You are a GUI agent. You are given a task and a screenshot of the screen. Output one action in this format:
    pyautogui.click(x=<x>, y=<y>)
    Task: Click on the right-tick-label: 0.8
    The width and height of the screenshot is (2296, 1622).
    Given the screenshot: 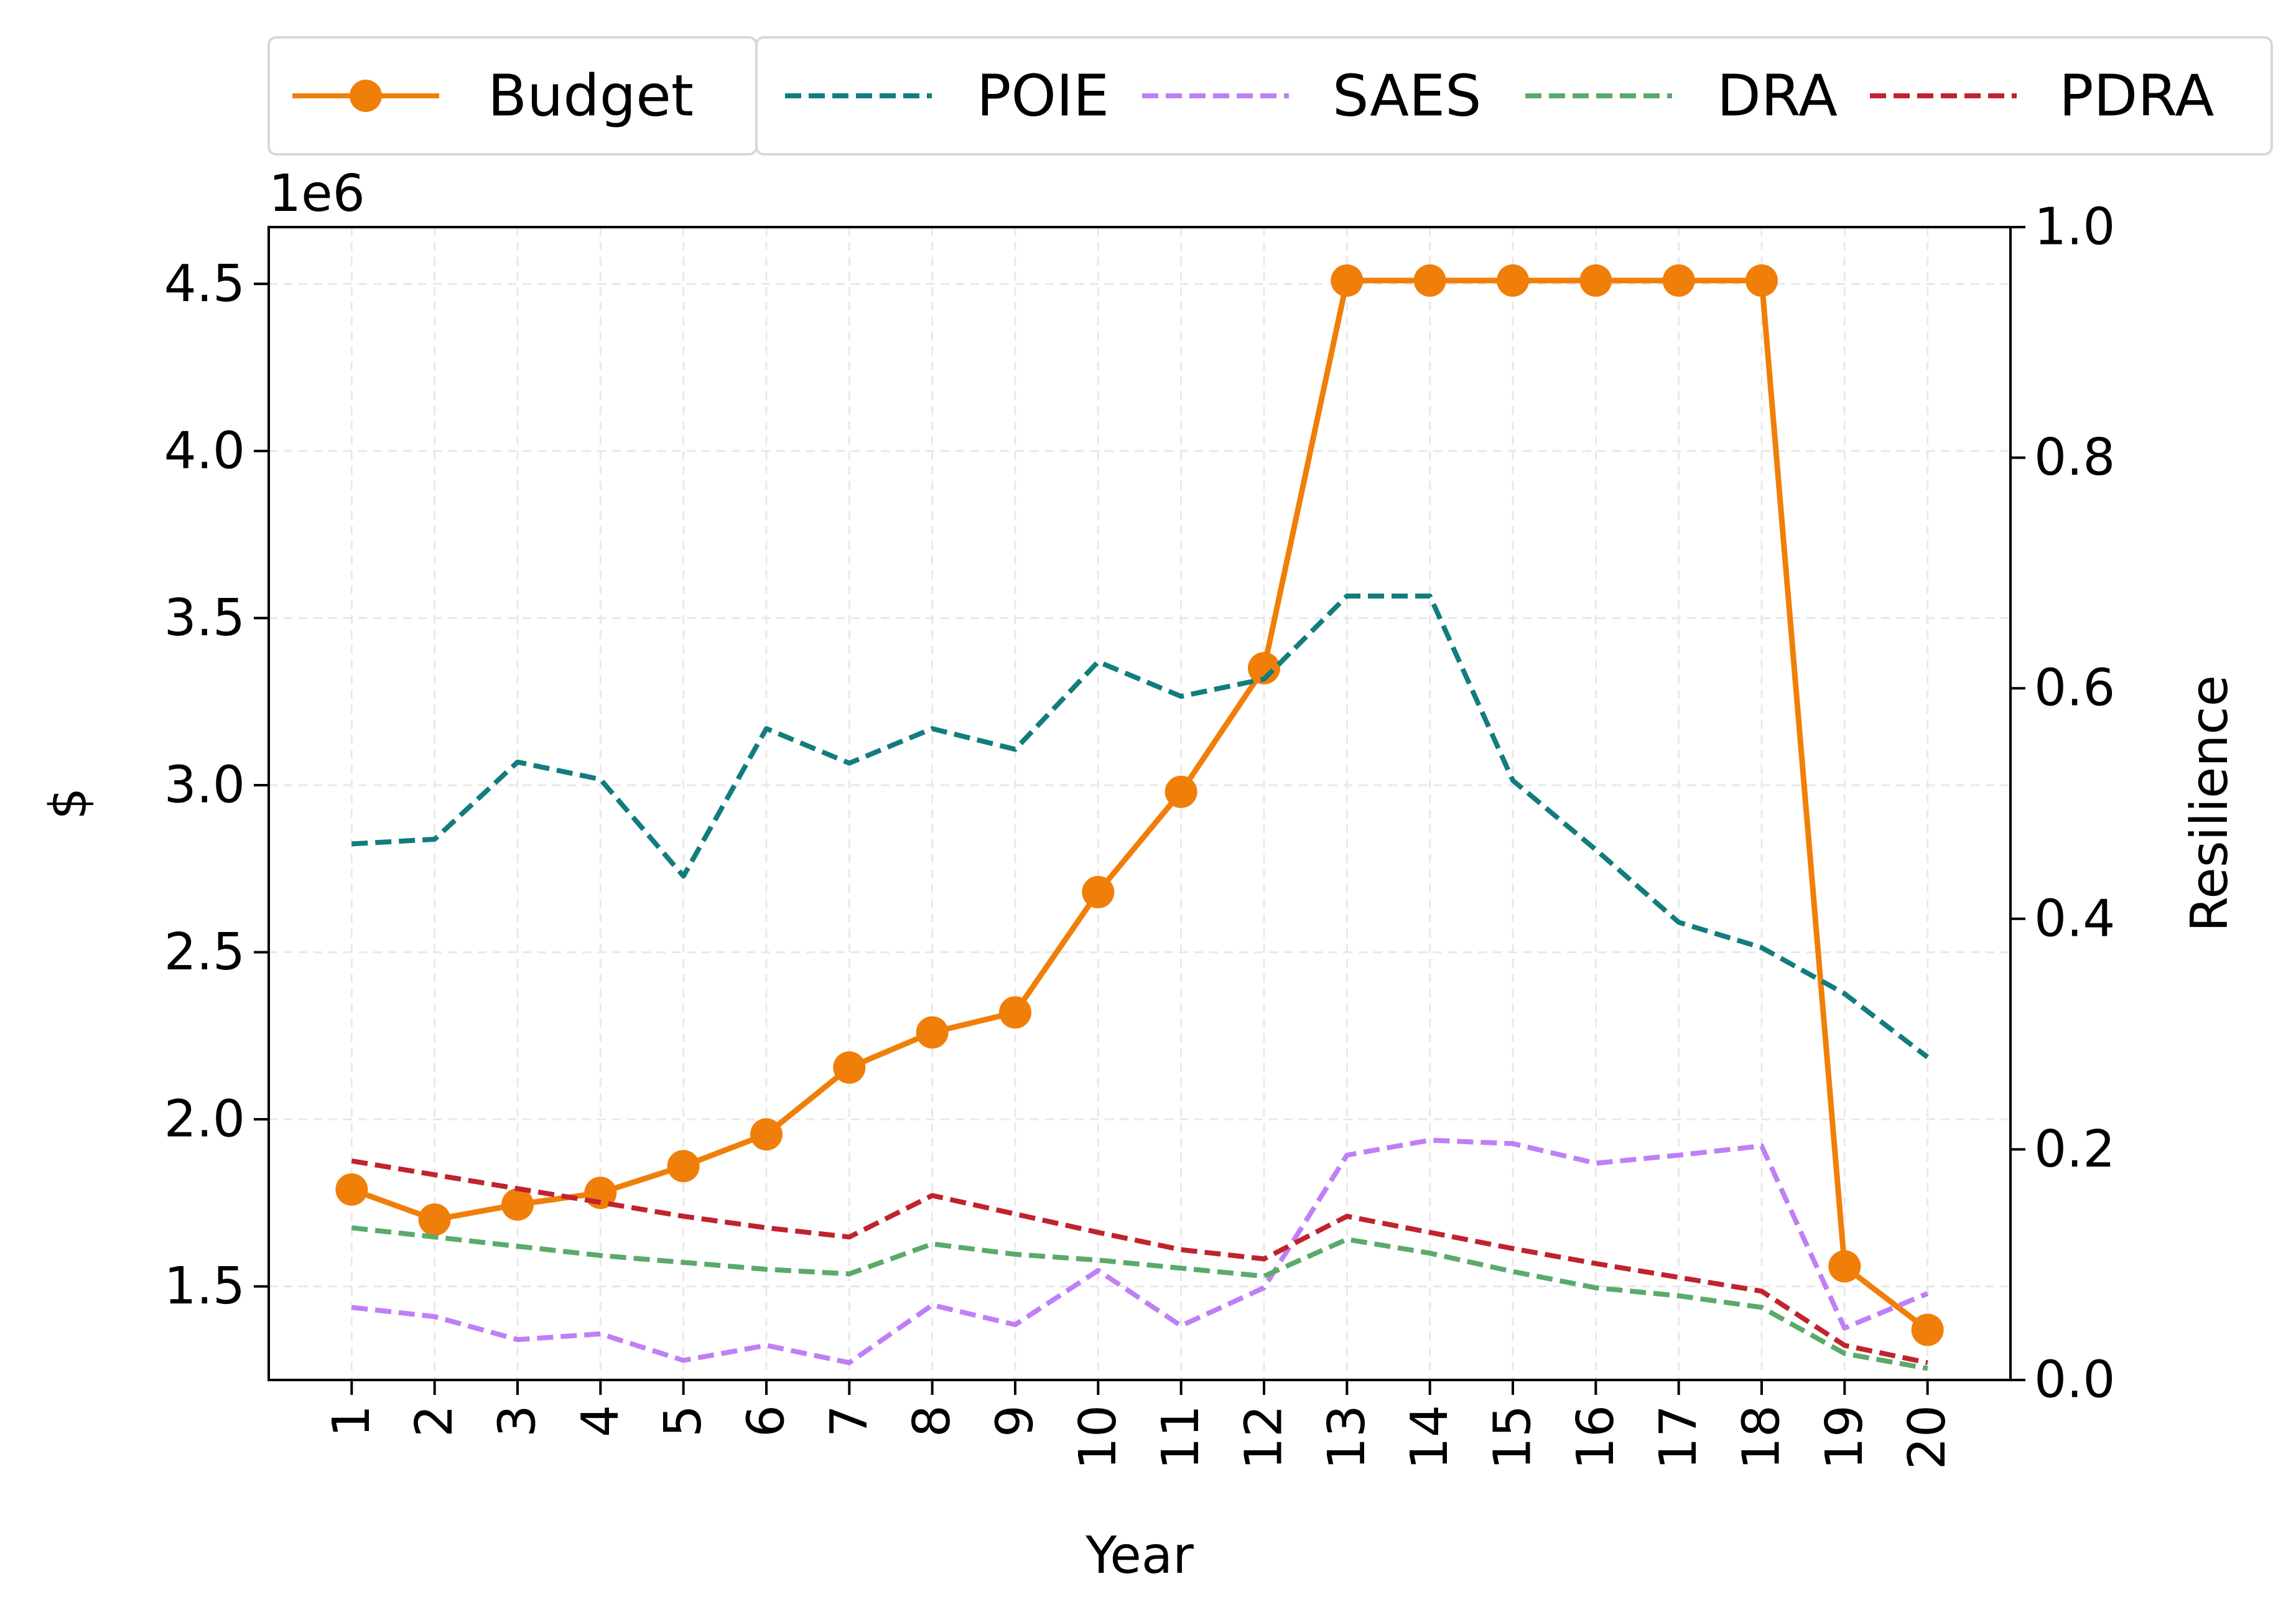 What is the action you would take?
    pyautogui.click(x=2074, y=458)
    